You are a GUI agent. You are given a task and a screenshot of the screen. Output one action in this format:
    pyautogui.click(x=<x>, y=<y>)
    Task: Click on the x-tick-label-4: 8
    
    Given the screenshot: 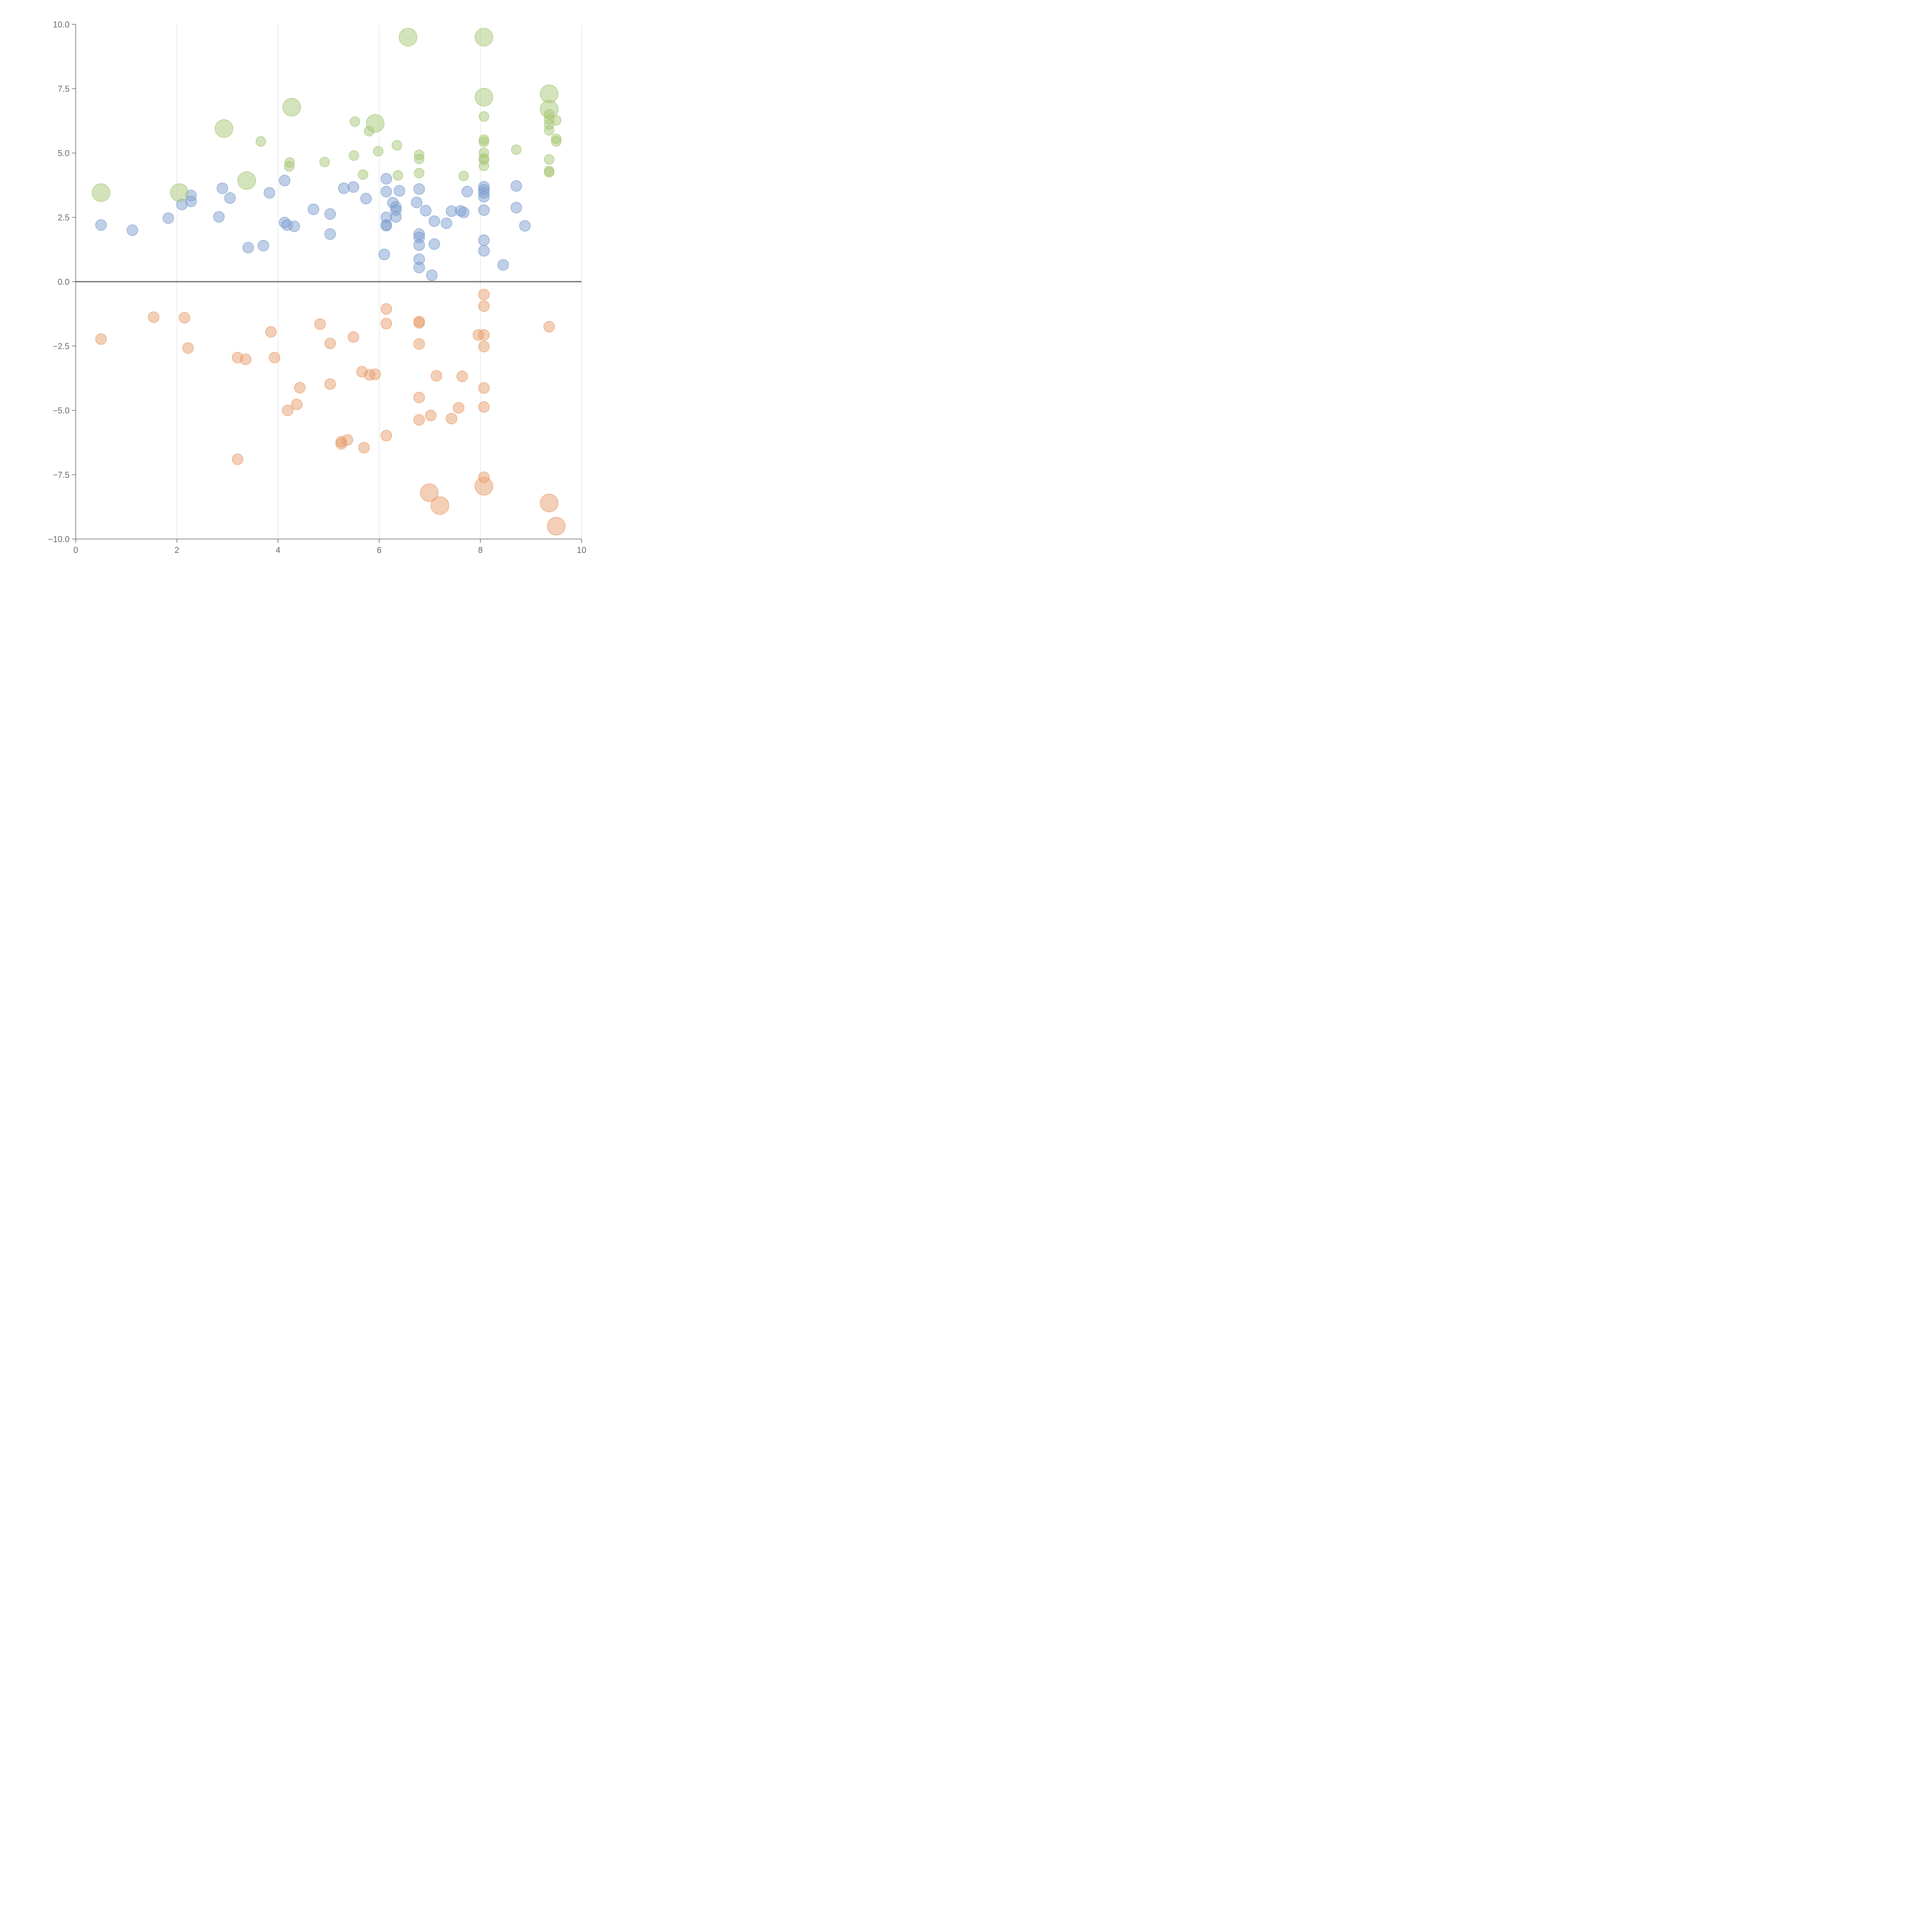 What is the action you would take?
    pyautogui.click(x=481, y=550)
    